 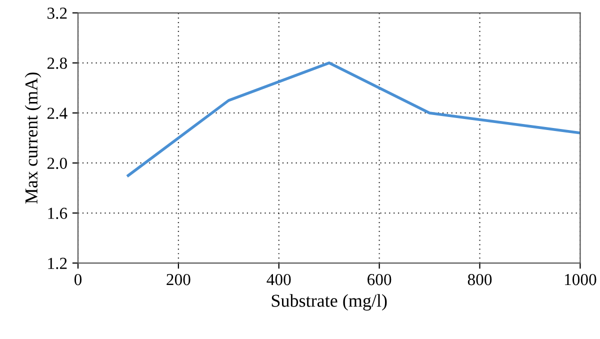 What do you see at coordinates (57, 164) in the screenshot?
I see `y-tick-label: 2.0` at bounding box center [57, 164].